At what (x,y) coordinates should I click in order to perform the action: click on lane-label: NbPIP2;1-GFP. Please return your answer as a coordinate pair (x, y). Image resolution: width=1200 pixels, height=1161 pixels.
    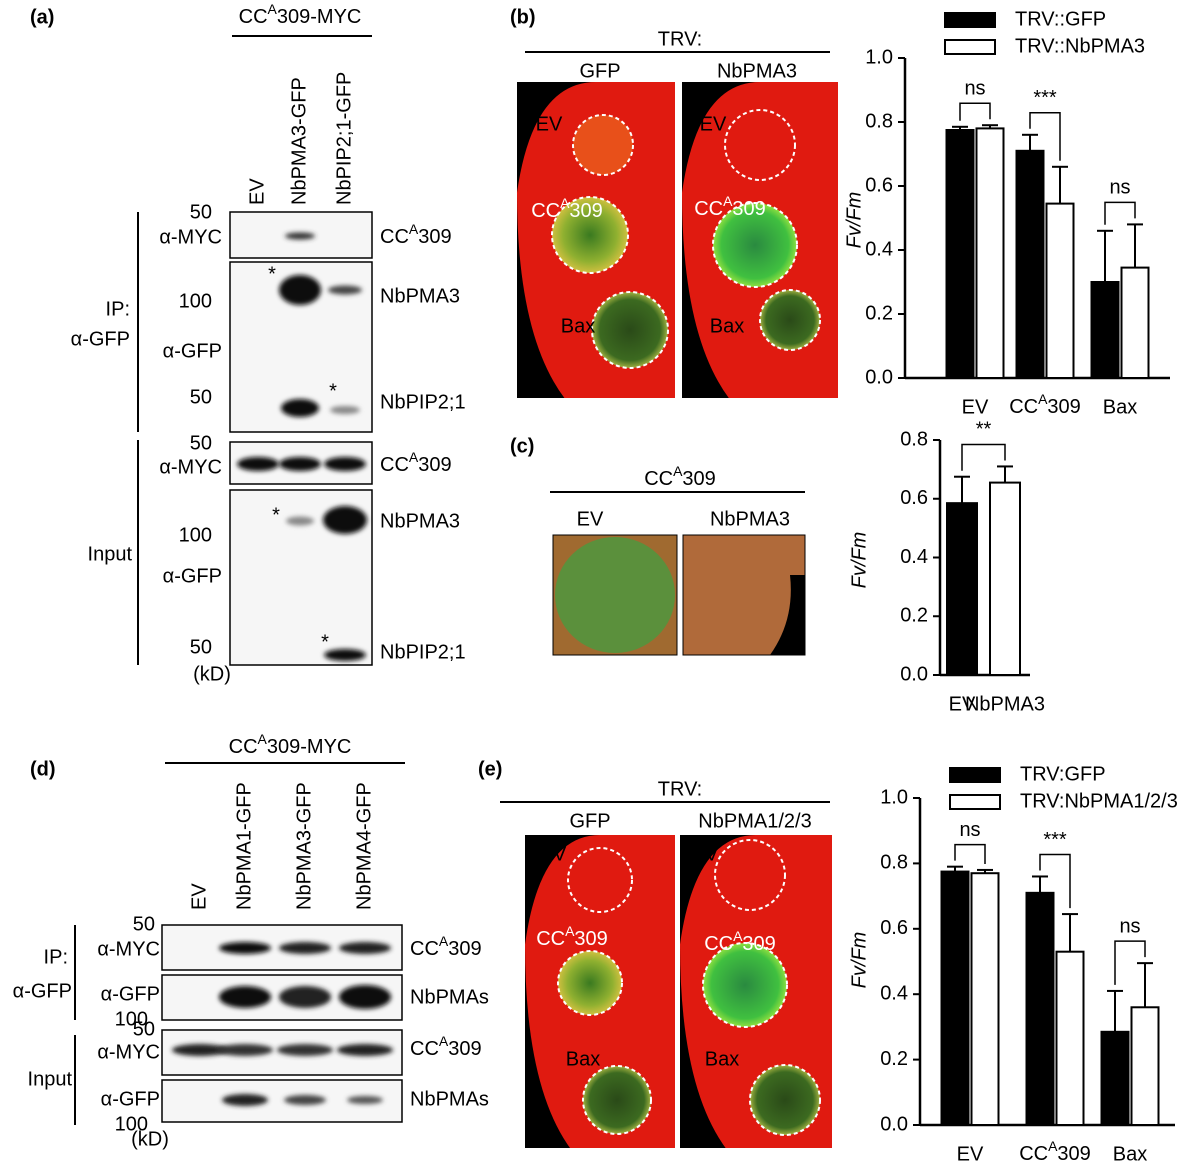
    Looking at the image, I should click on (344, 138).